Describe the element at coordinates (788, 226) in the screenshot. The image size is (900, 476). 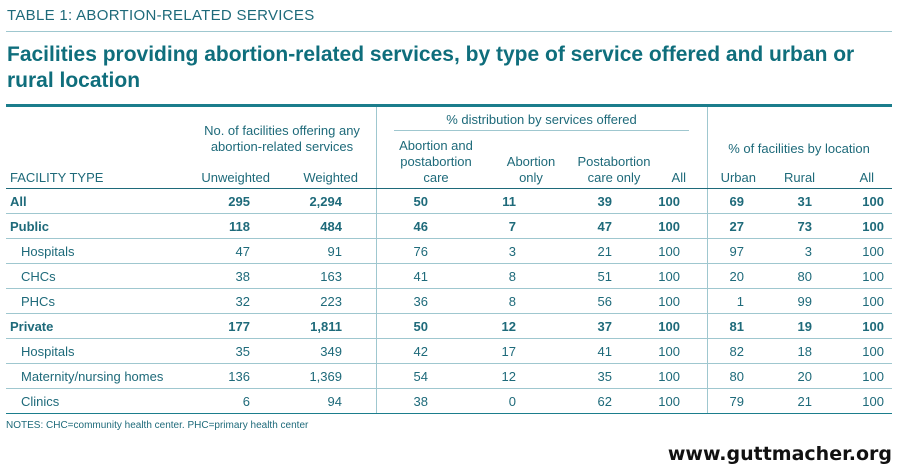
I see `value-cell: 73` at that location.